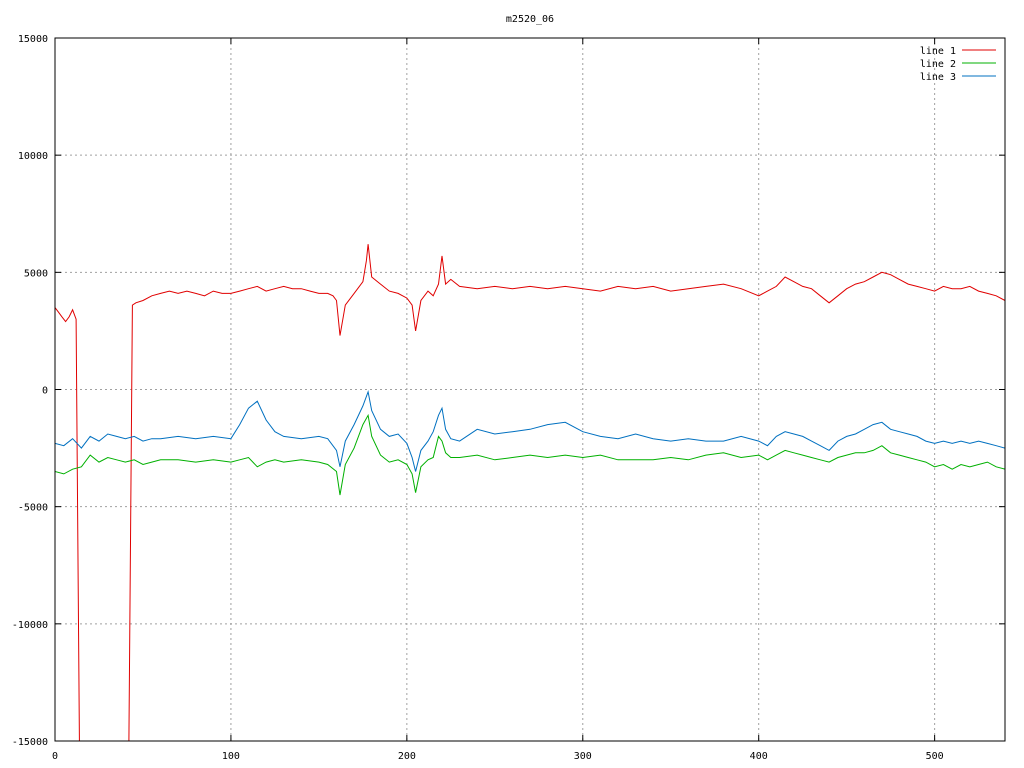 This screenshot has width=1024, height=768. I want to click on legend: line 1 line 2 line 3, so click(958, 64).